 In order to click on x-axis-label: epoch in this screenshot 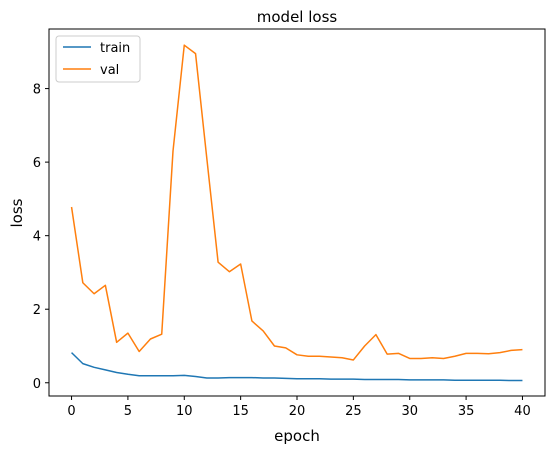, I will do `click(297, 436)`.